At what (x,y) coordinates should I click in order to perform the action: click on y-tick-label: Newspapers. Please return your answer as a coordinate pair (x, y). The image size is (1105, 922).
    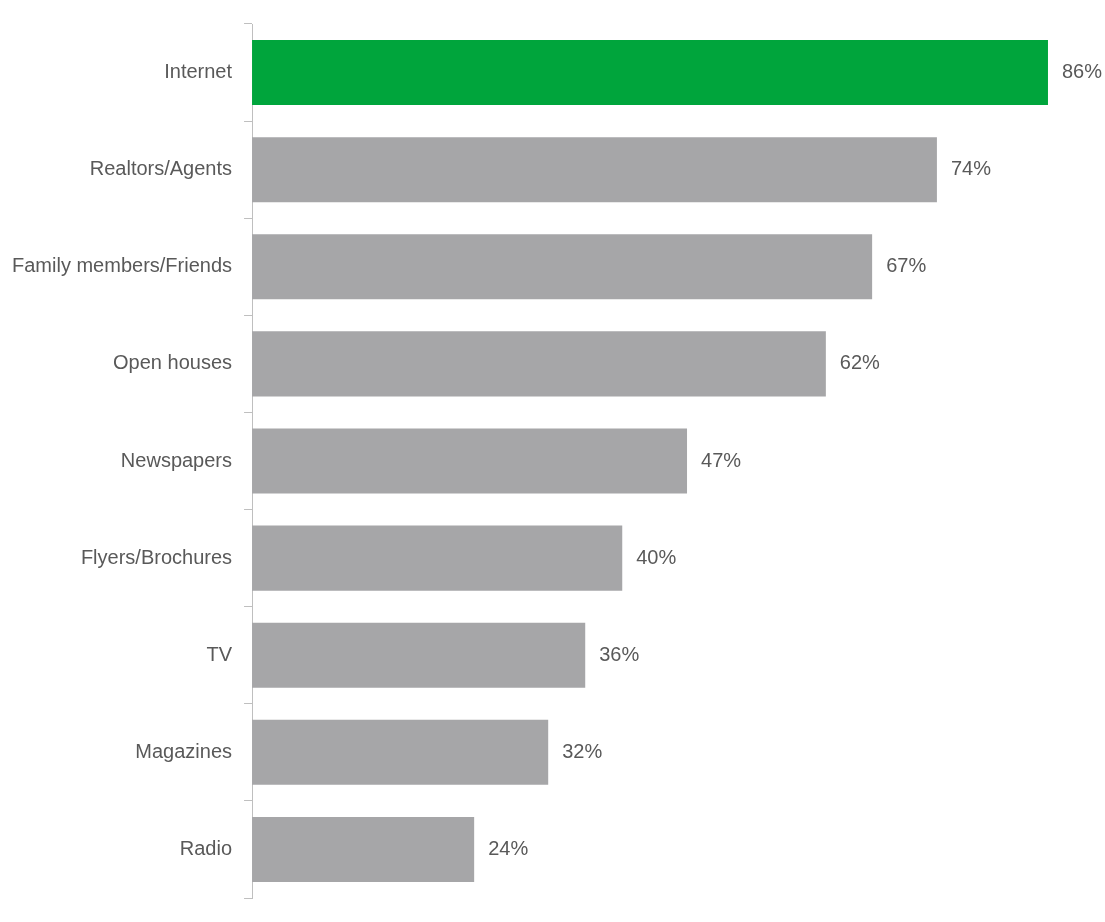
    Looking at the image, I should click on (176, 459).